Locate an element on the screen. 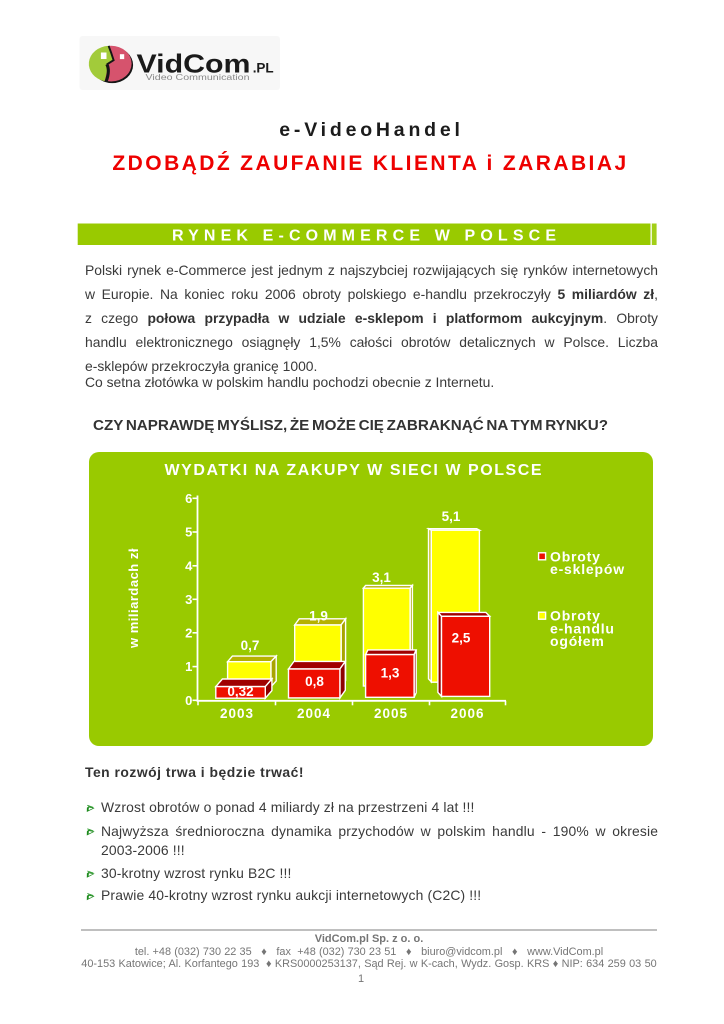 Image resolution: width=724 pixels, height=1024 pixels. svg-text: 3,1 is located at coordinates (381, 577).